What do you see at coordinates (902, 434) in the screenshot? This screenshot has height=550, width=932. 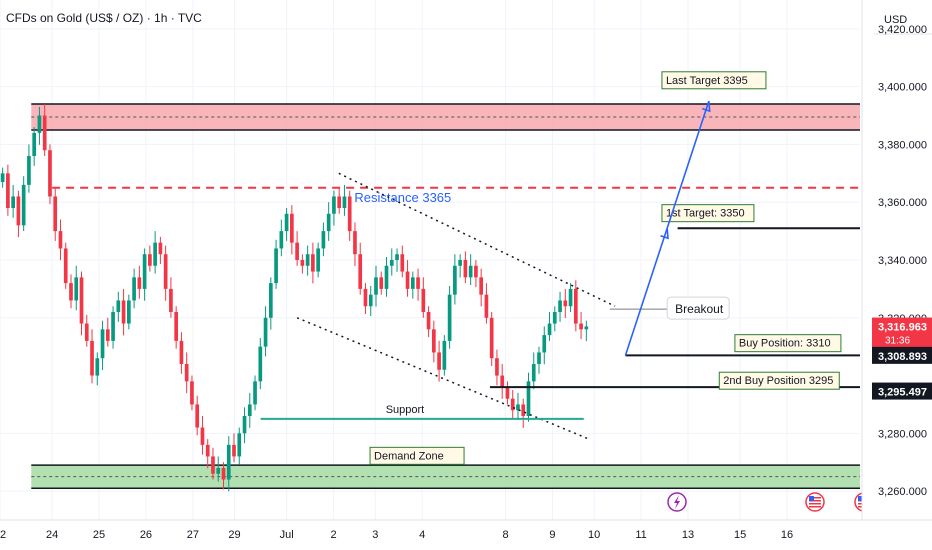 I see `price-tick-label: 3,280.000` at bounding box center [902, 434].